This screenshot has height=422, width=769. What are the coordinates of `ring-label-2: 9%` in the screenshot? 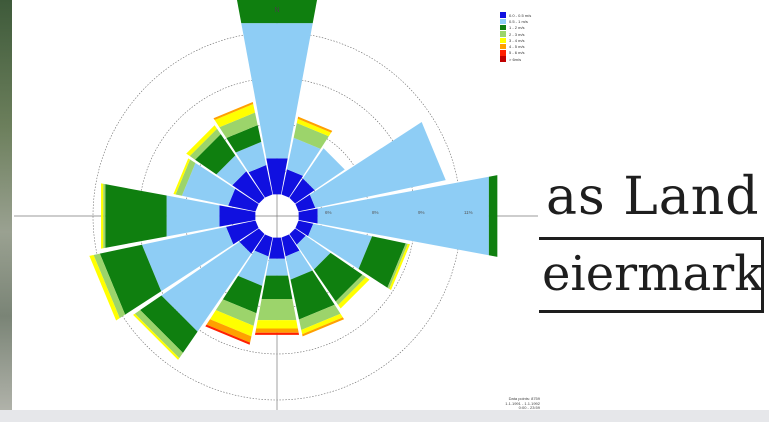 It's located at (421, 212).